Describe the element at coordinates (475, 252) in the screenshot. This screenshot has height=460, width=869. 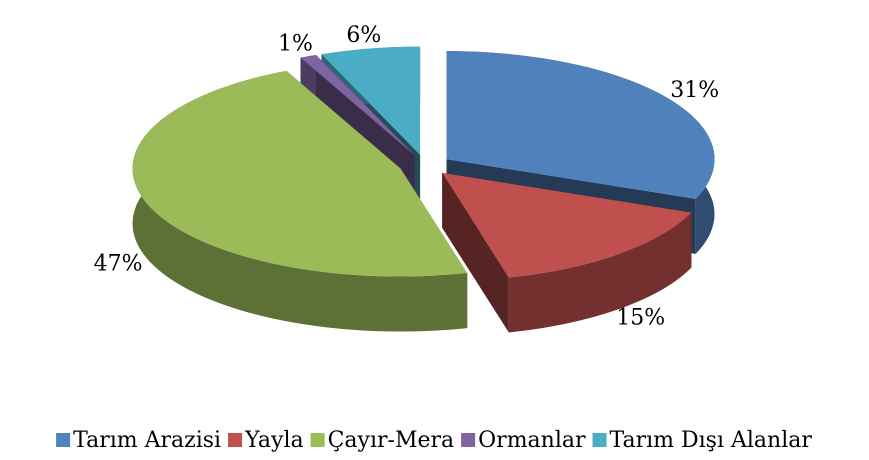
I see `slice-side` at that location.